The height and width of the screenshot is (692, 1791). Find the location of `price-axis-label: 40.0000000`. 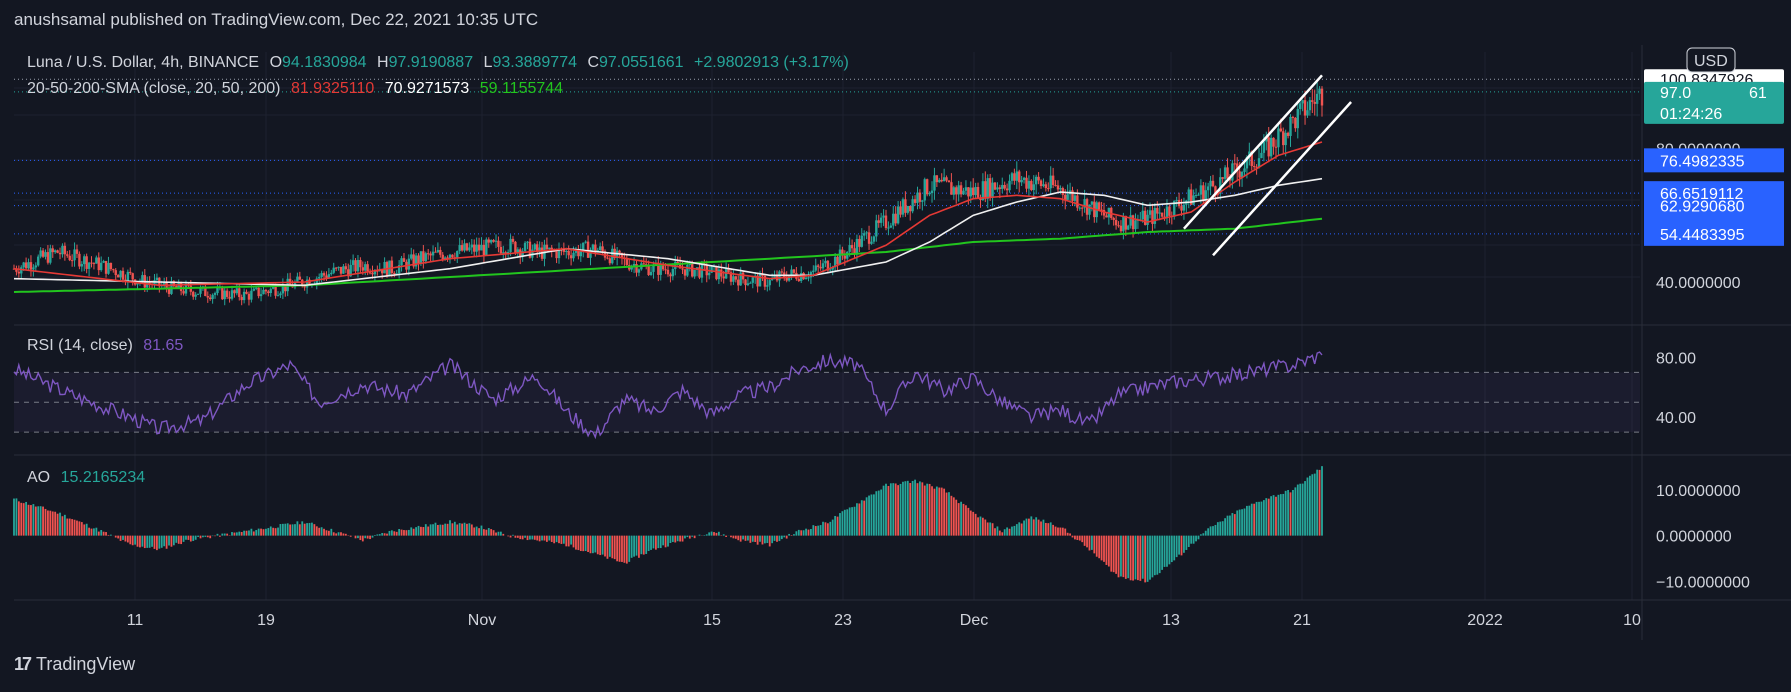

price-axis-label: 40.0000000 is located at coordinates (1698, 283).